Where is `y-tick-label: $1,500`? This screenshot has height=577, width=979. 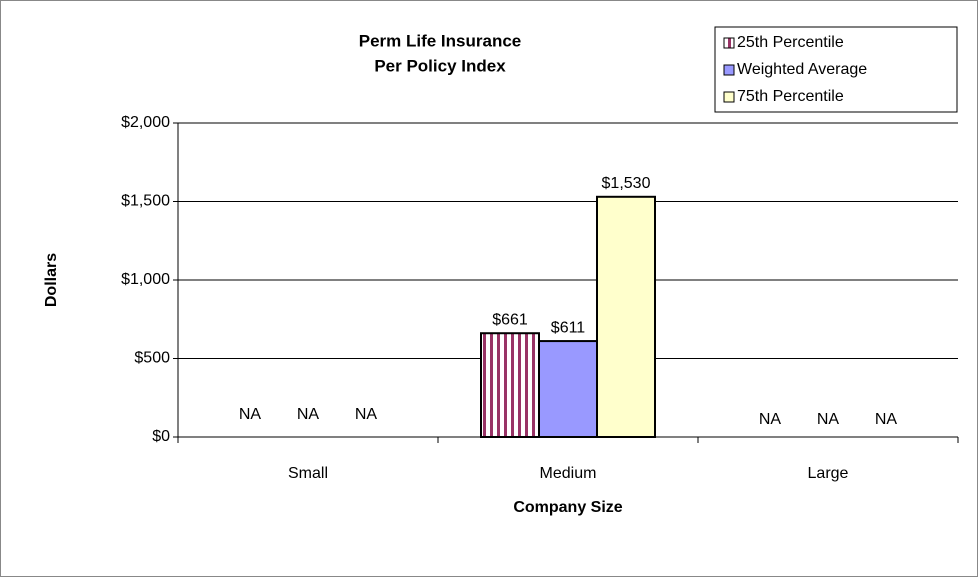 y-tick-label: $1,500 is located at coordinates (145, 201).